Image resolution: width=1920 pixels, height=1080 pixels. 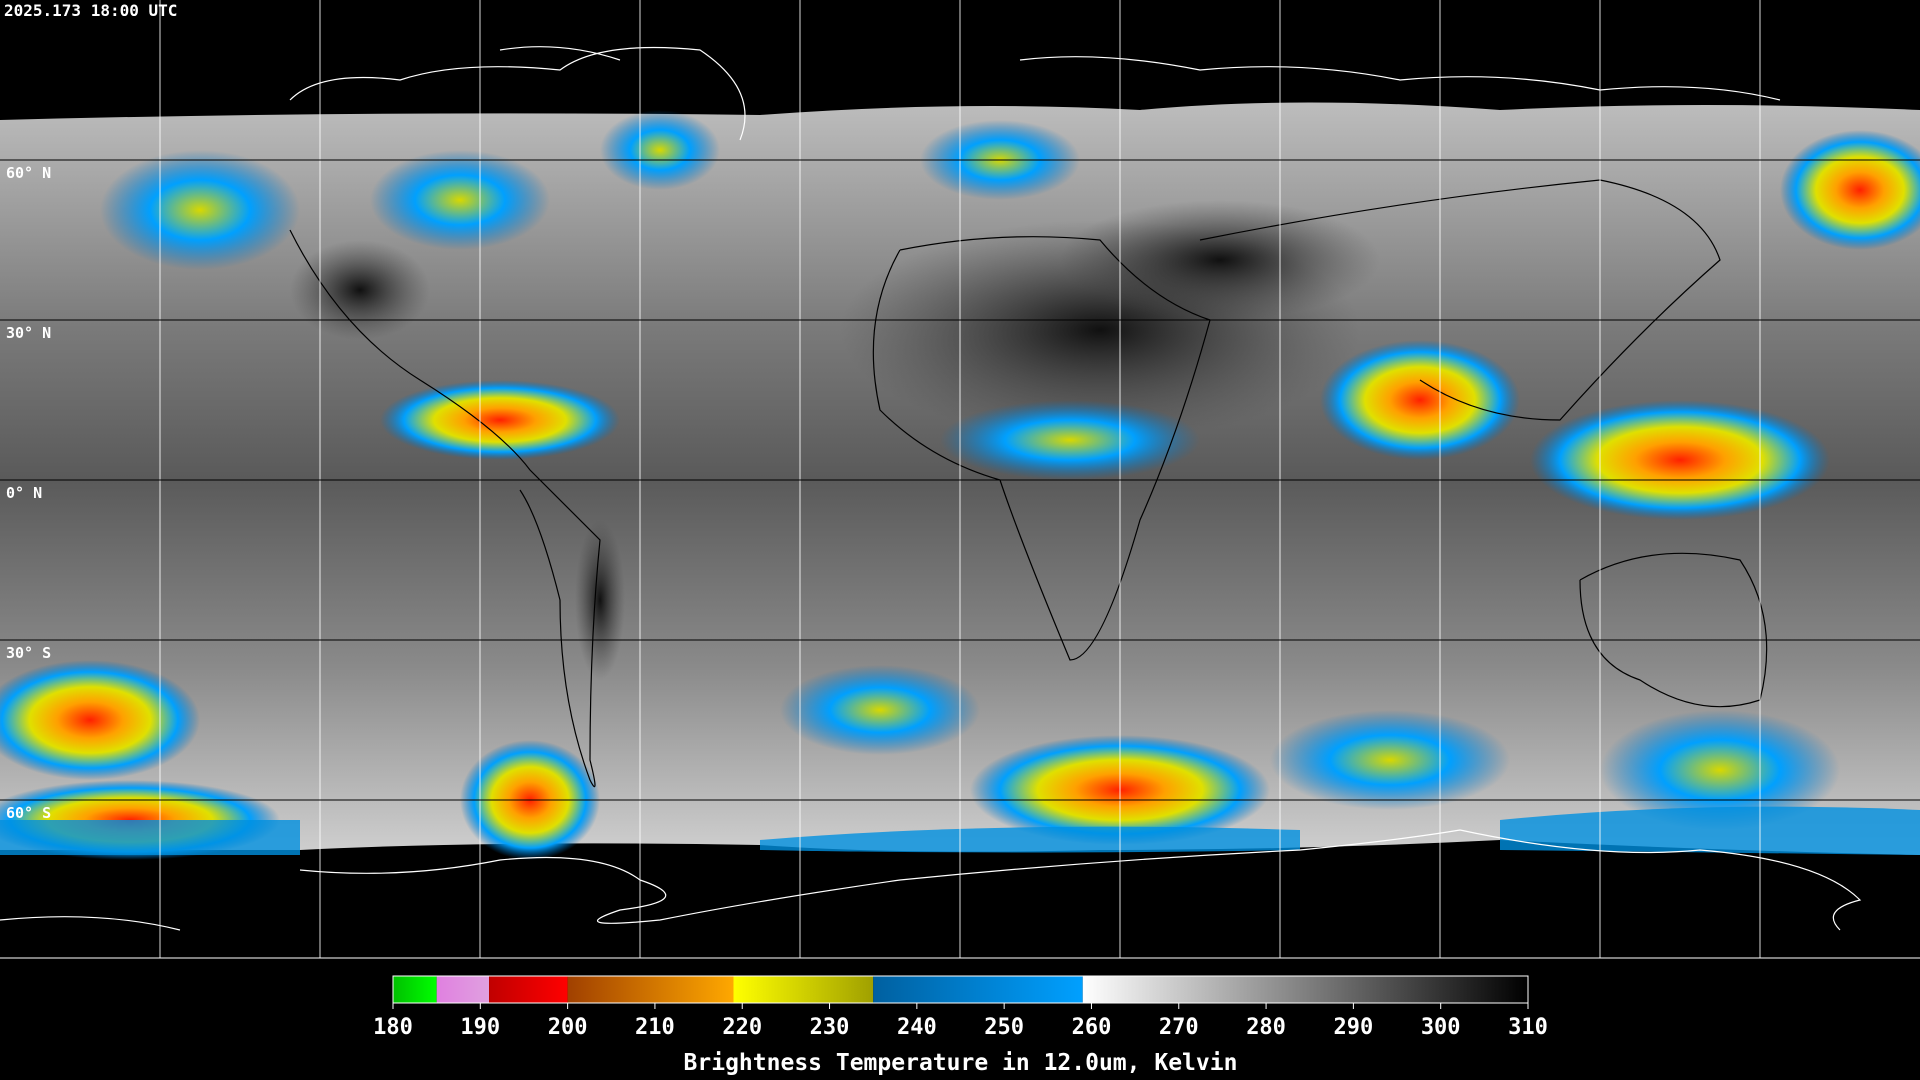 I want to click on latitude-label: 30° N, so click(x=28, y=333).